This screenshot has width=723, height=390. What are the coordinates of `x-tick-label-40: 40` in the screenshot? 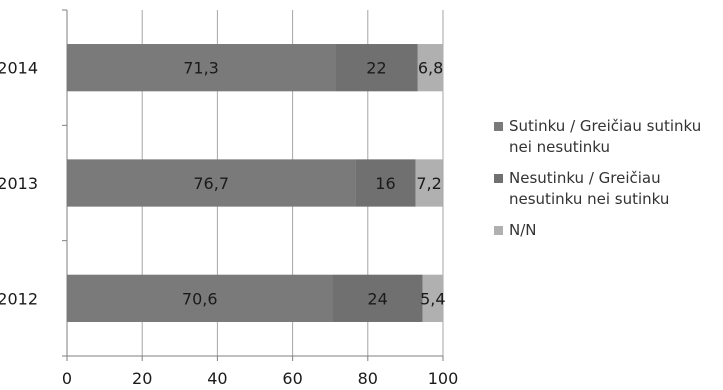 It's located at (217, 378).